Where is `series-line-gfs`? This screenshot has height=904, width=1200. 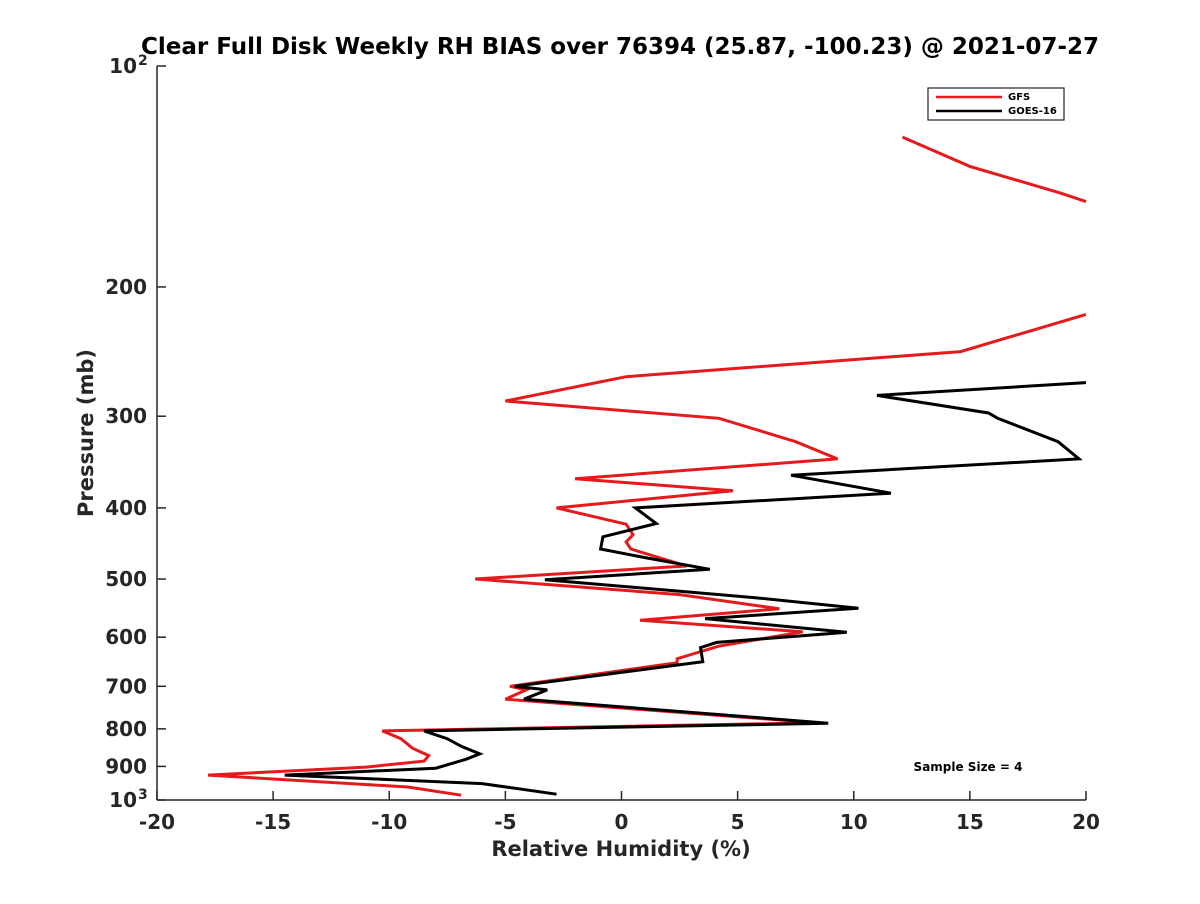 series-line-gfs is located at coordinates (994, 169).